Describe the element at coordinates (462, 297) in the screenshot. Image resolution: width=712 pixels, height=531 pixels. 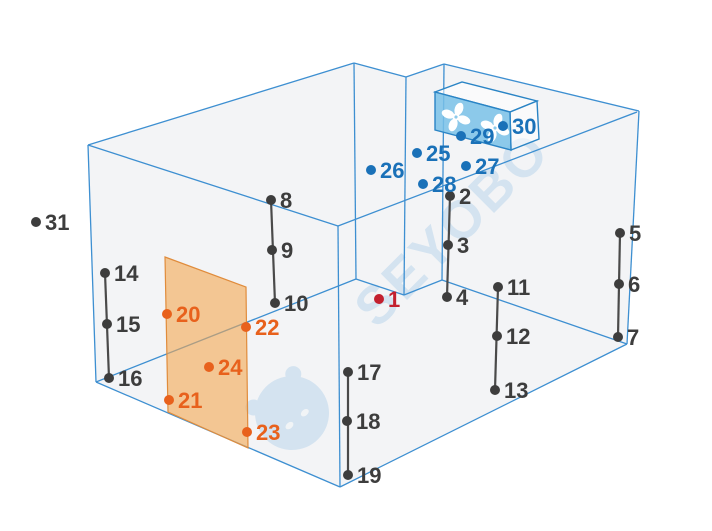
I see `sensor-label-4: 4` at that location.